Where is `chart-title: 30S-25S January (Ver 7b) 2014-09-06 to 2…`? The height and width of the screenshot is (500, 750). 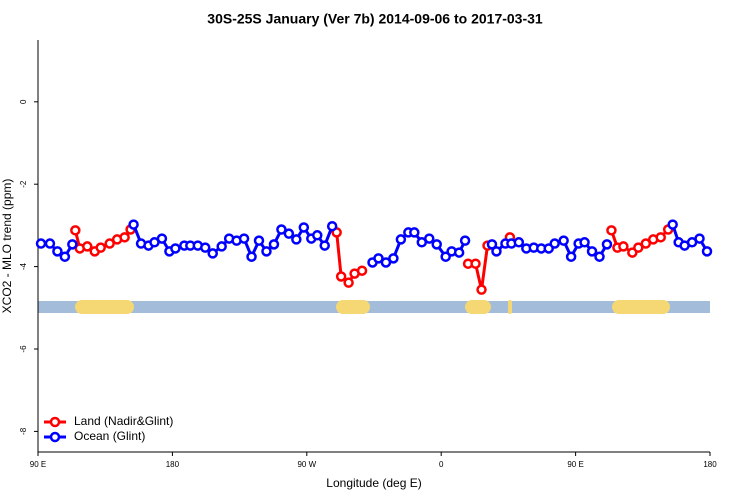 chart-title: 30S-25S January (Ver 7b) 2014-09-06 to 2… is located at coordinates (375, 19).